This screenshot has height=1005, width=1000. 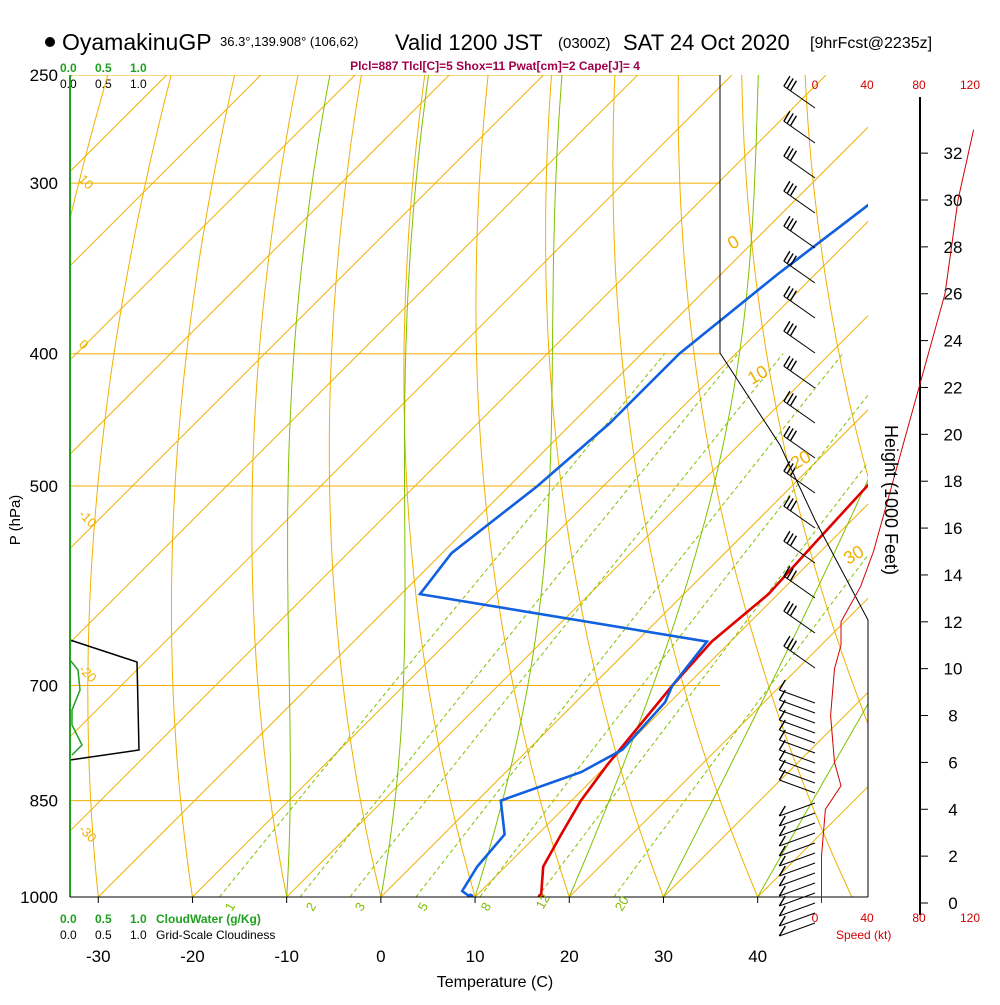 I want to click on pressure-tick-label: 400, so click(x=44, y=354).